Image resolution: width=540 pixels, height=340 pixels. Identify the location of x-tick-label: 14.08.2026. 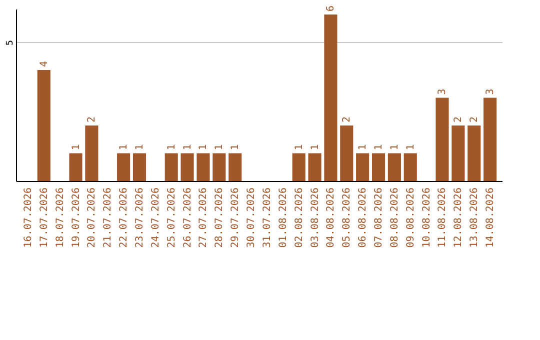
(490, 218).